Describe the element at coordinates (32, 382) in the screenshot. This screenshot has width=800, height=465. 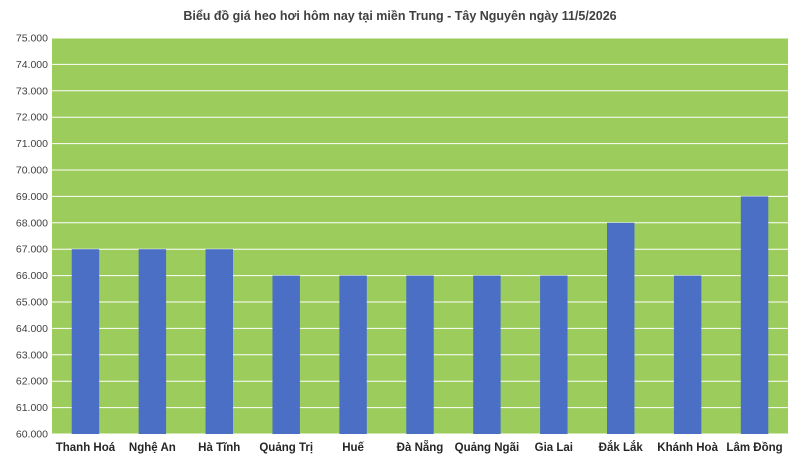
I see `y-tick-label: 62.000` at that location.